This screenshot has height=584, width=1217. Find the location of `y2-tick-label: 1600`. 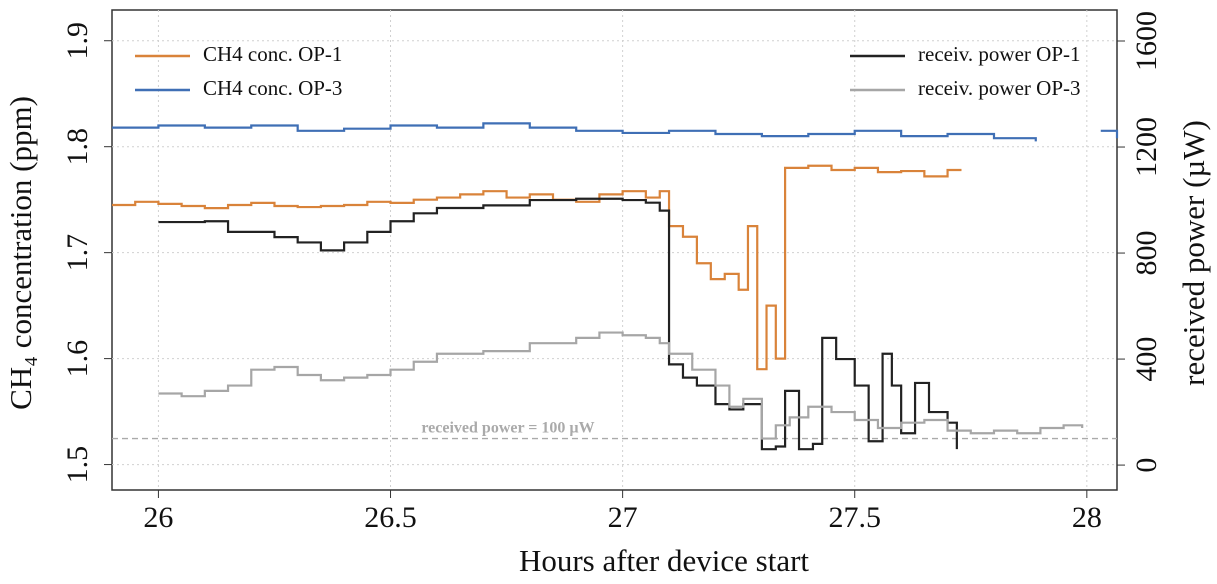

y2-tick-label: 1600 is located at coordinates (1146, 41).